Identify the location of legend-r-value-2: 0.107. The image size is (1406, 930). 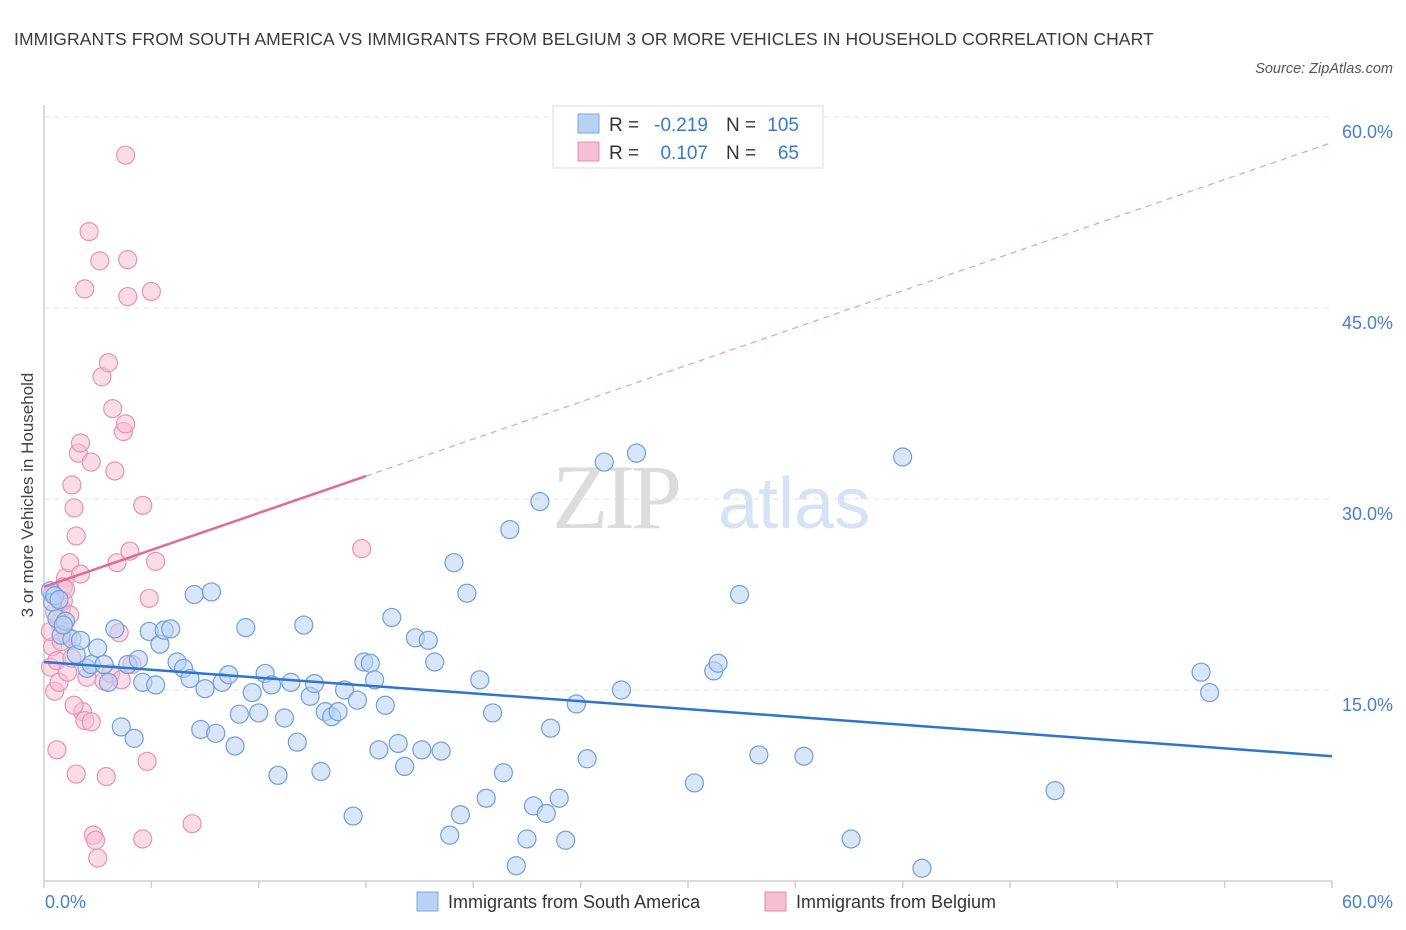
(684, 153).